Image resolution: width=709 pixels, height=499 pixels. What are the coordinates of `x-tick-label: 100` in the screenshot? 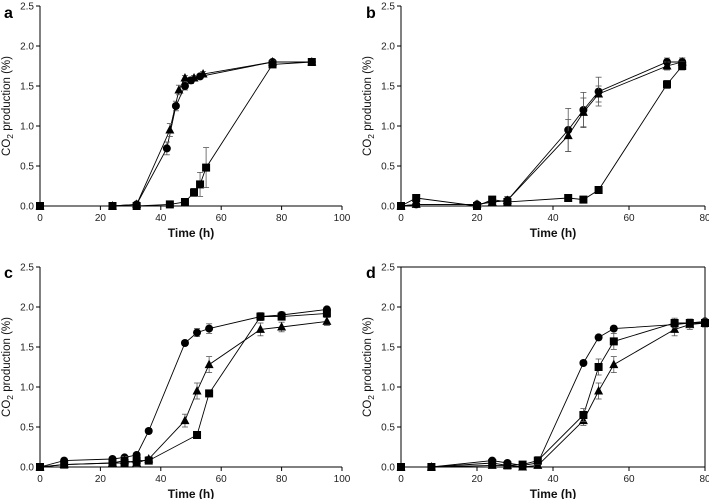 It's located at (342, 479).